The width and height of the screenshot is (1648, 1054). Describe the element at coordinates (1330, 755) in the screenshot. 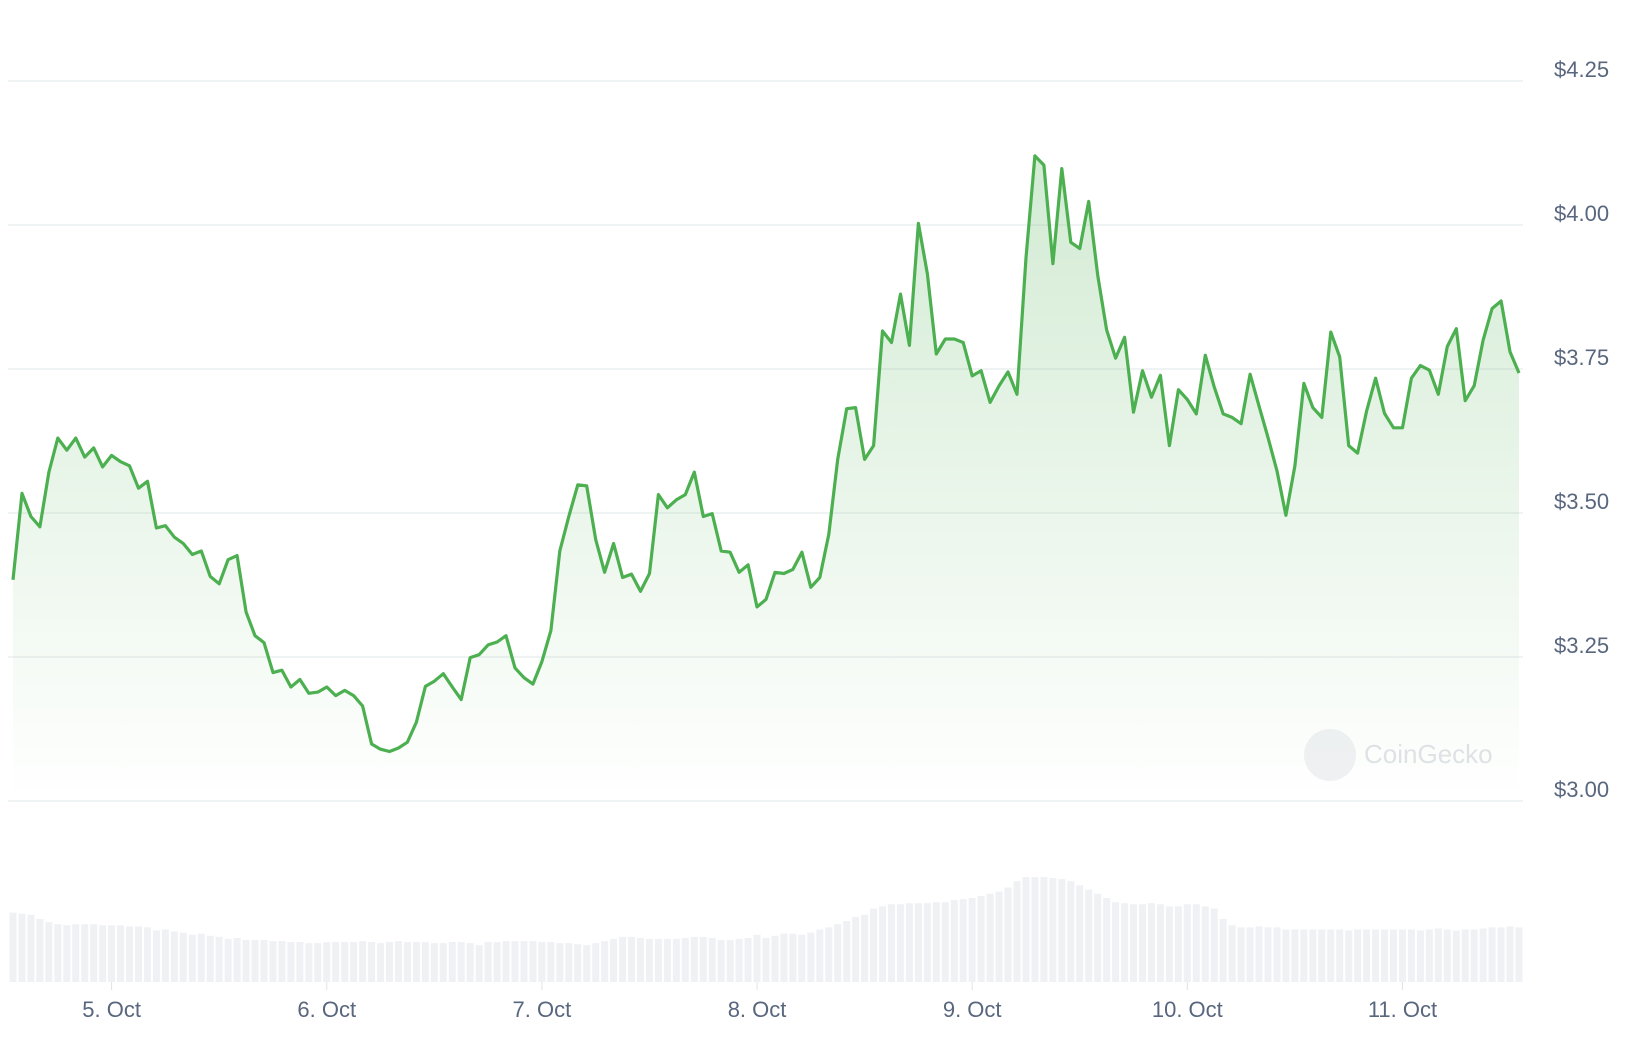

I see `watermark-logo` at that location.